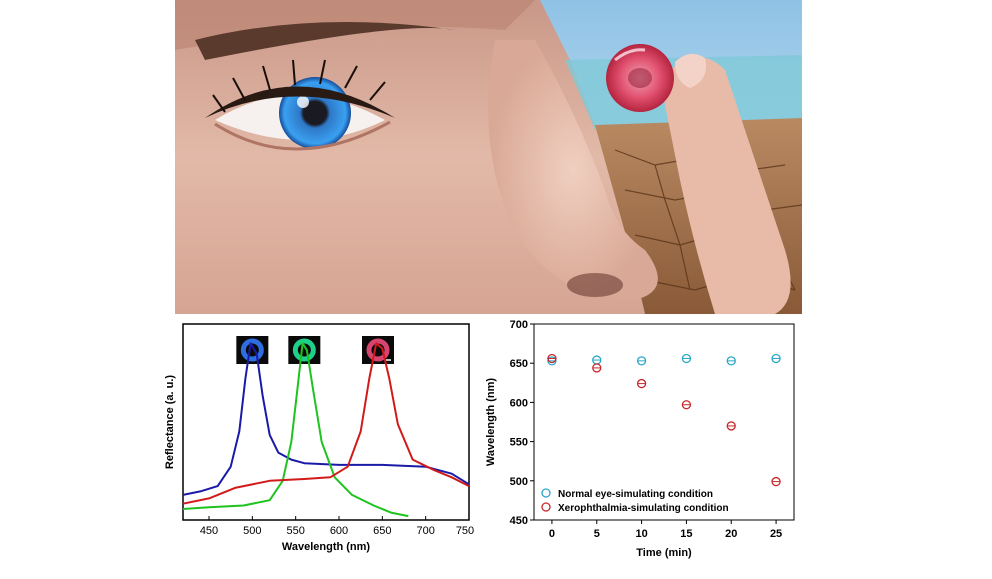  What do you see at coordinates (519, 364) in the screenshot?
I see `y-tick-label: 650` at bounding box center [519, 364].